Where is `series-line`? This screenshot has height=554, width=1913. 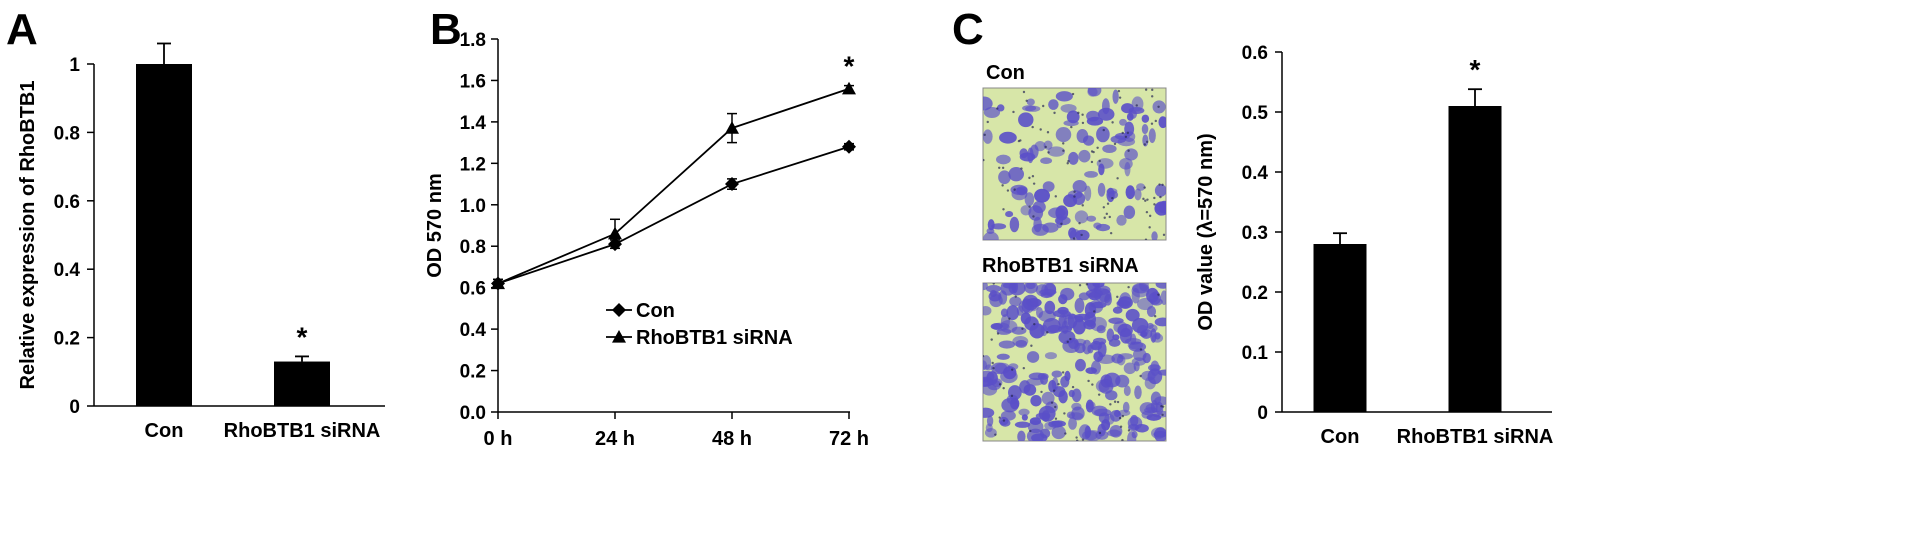 series-line is located at coordinates (673, 186).